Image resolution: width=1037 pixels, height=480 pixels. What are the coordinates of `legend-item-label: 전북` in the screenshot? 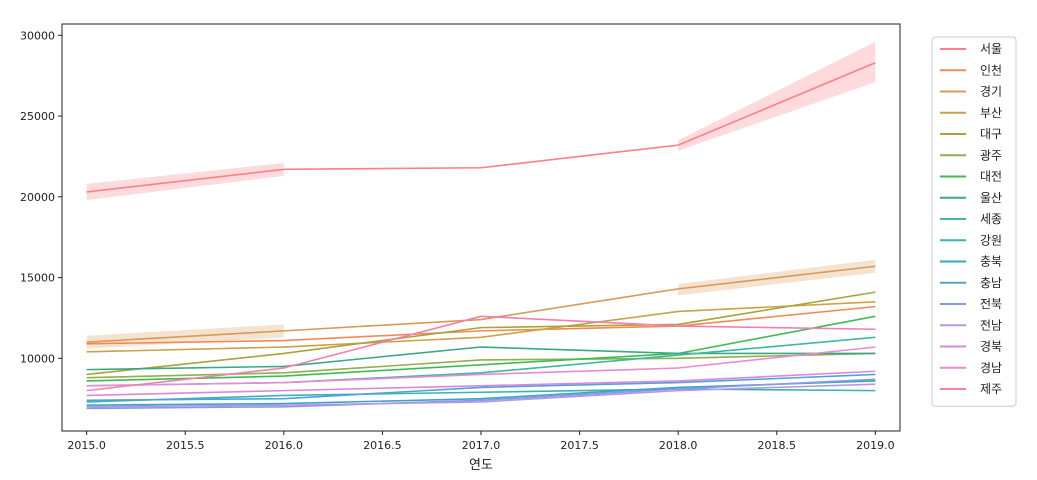 It's located at (991, 304).